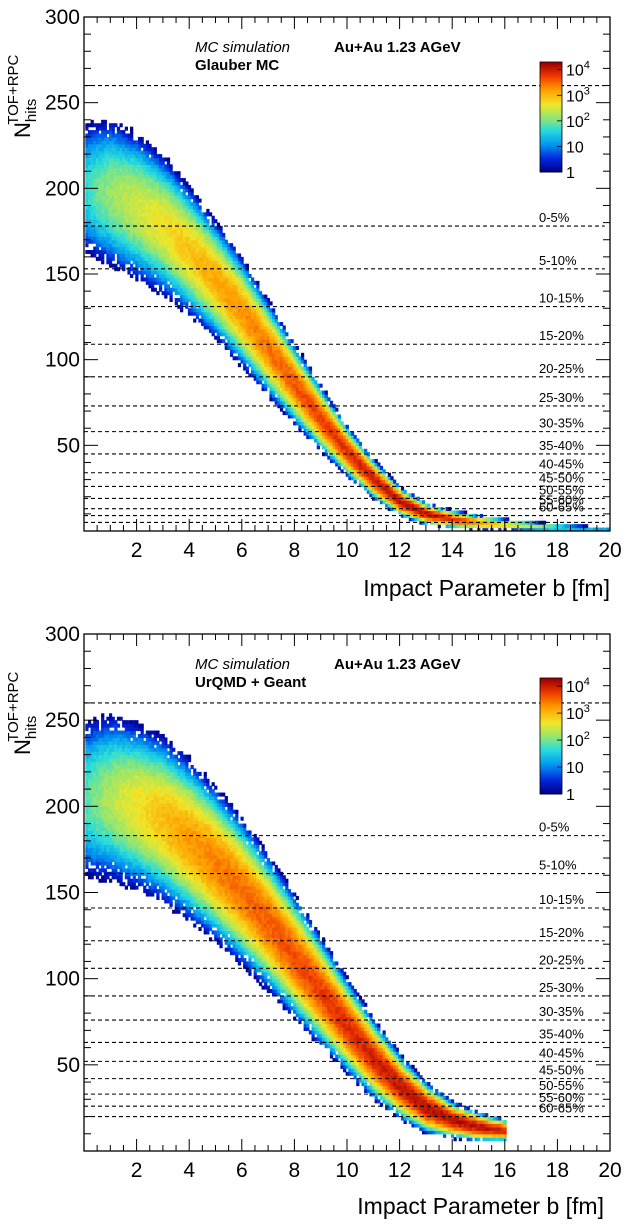  Describe the element at coordinates (486, 588) in the screenshot. I see `x-axis-title: Impact Parameter b [fm]` at that location.